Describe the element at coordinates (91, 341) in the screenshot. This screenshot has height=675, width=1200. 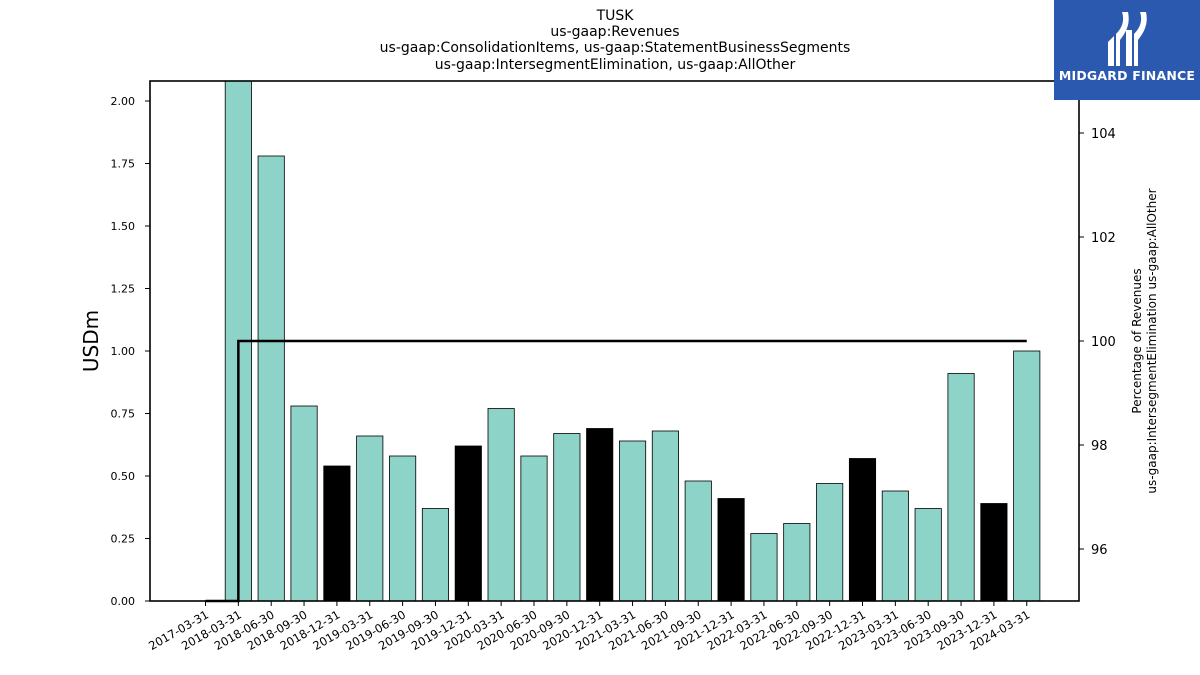
I see `y-axis-label: USDm` at that location.